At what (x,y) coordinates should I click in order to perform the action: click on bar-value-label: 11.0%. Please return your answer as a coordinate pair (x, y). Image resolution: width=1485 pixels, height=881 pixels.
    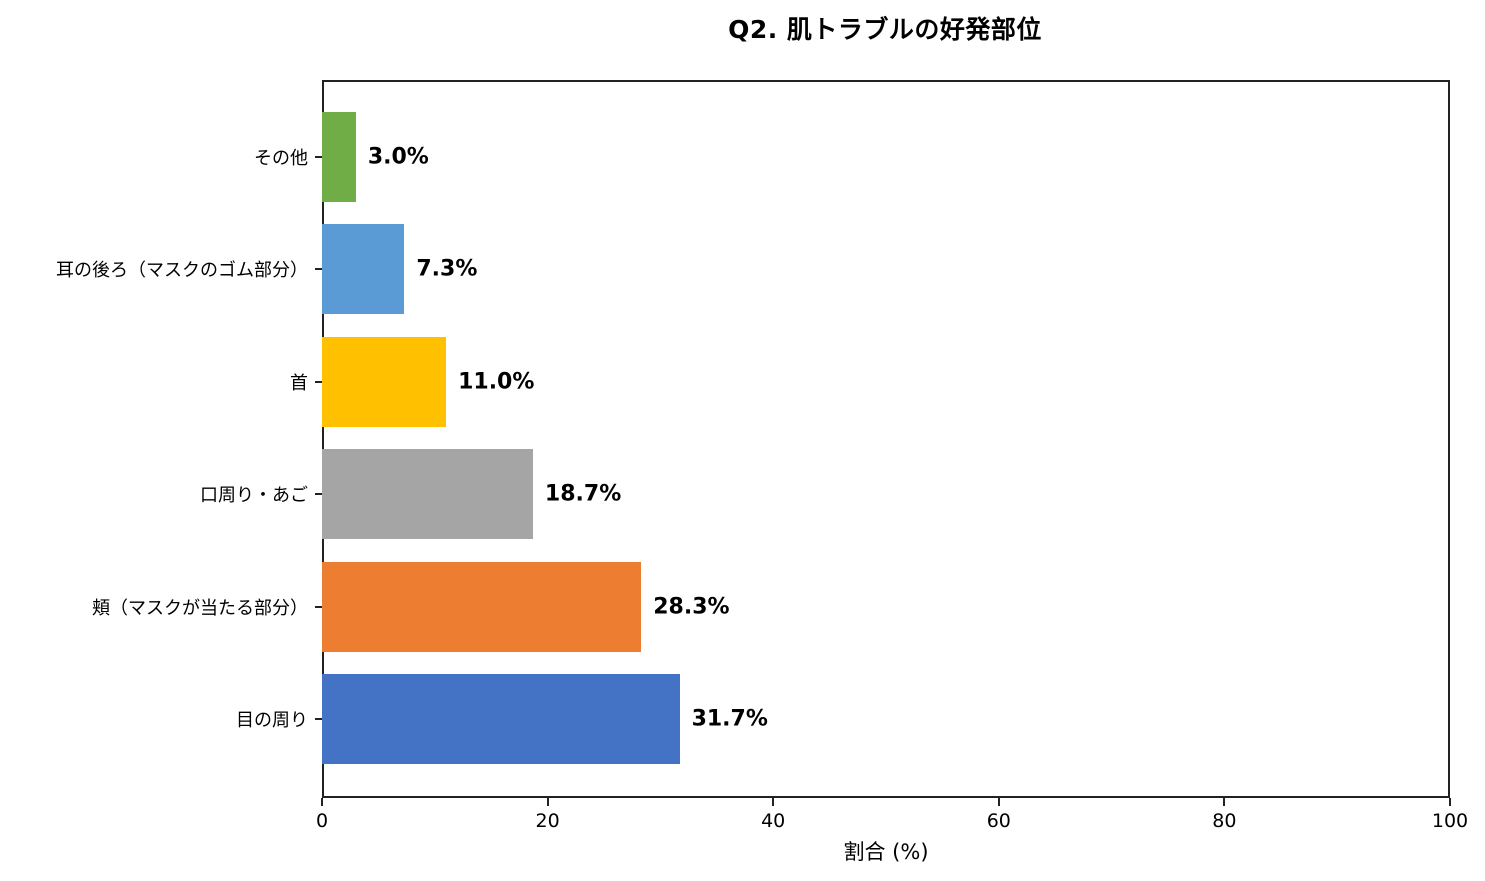
    Looking at the image, I should click on (496, 382).